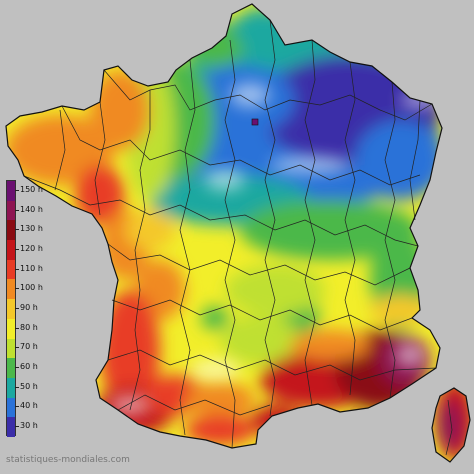 Image resolution: width=474 pixels, height=474 pixels. Describe the element at coordinates (29, 406) in the screenshot. I see `legend-label: 40 h` at that location.